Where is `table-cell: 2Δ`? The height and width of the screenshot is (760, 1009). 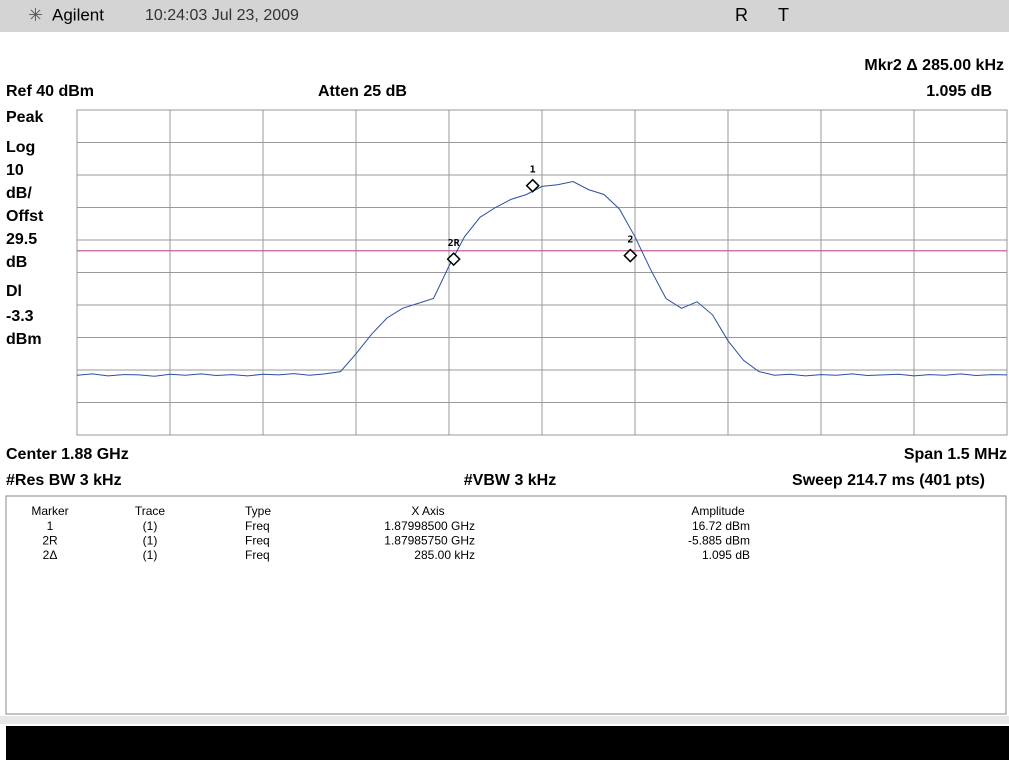 table-cell: 2Δ is located at coordinates (50, 555).